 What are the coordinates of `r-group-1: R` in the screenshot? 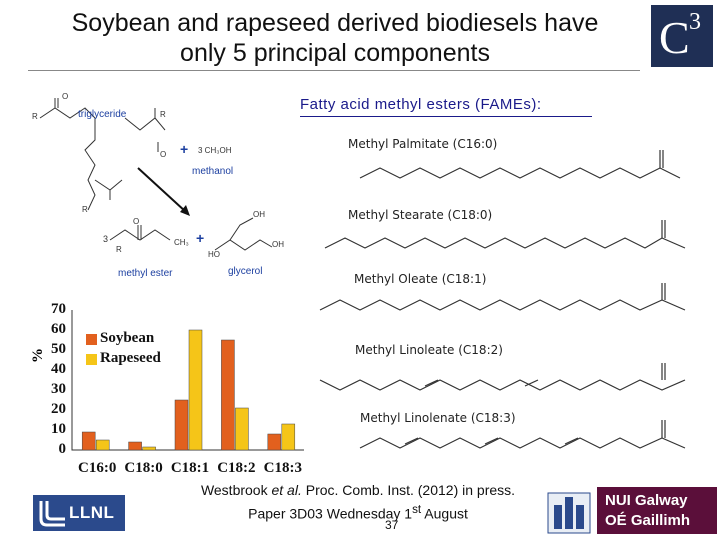 It's located at (35, 116).